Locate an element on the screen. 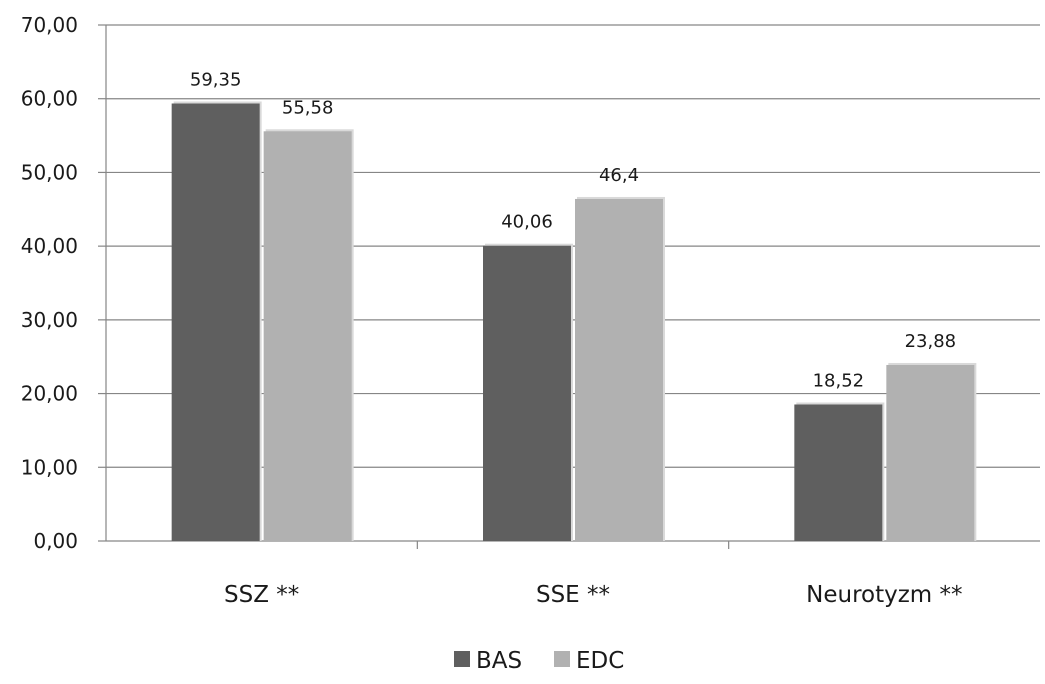 The height and width of the screenshot is (684, 1045). category-label: SSZ ** is located at coordinates (261, 595).